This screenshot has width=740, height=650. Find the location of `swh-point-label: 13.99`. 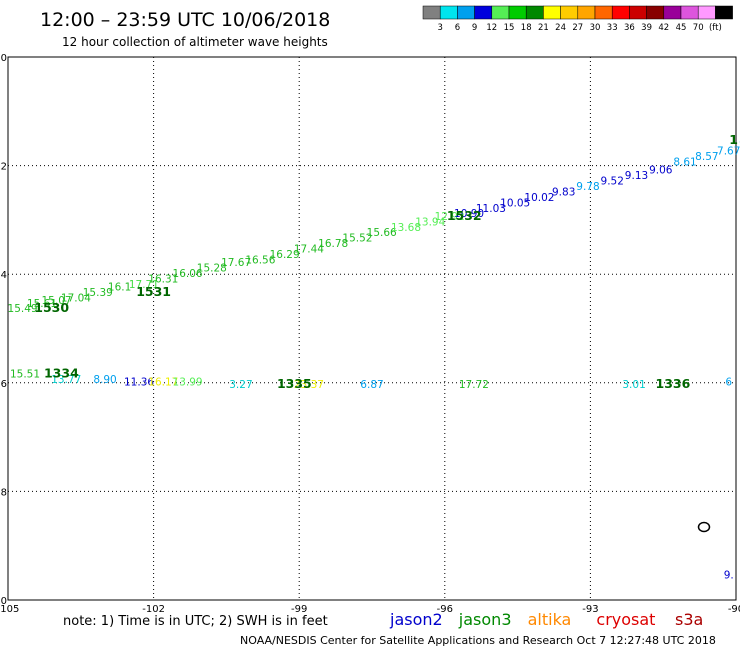

swh-point-label: 13.99 is located at coordinates (188, 383).